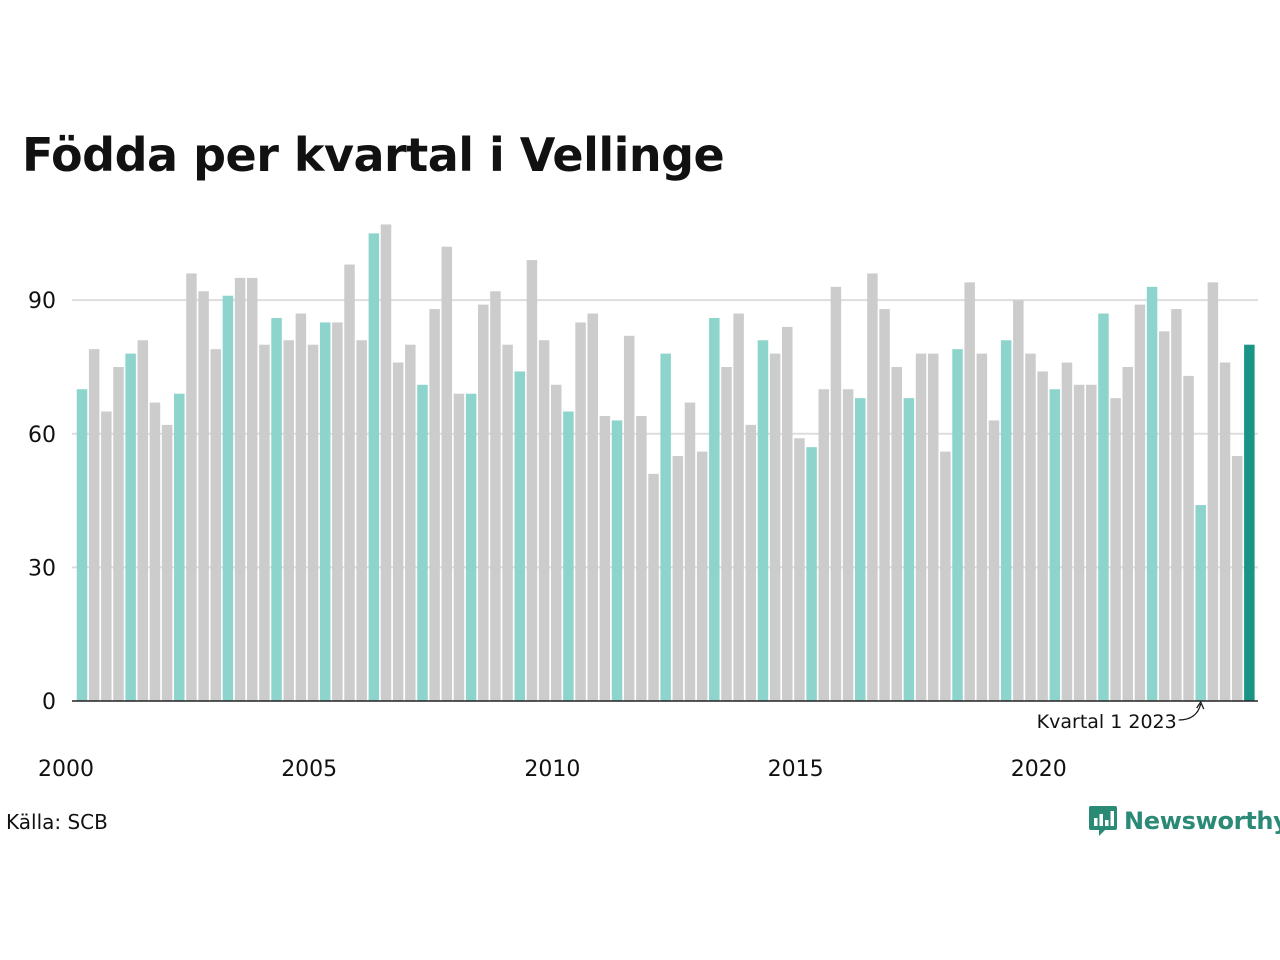  I want to click on bar-2002-Q2, so click(191, 487).